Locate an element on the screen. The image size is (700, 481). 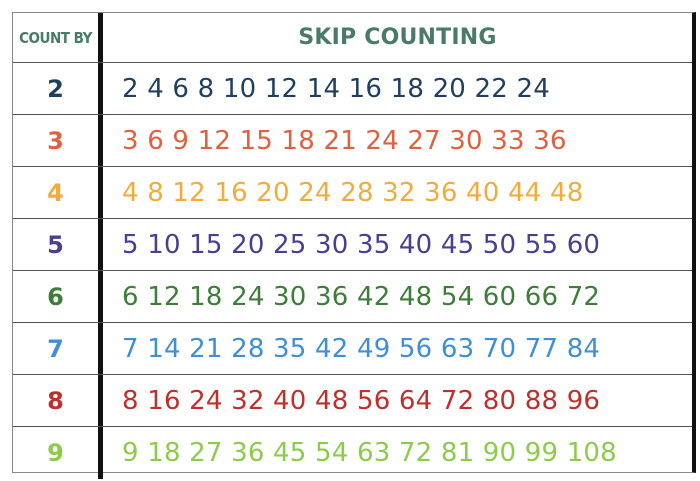
count-by-value: 4 is located at coordinates (58, 192).